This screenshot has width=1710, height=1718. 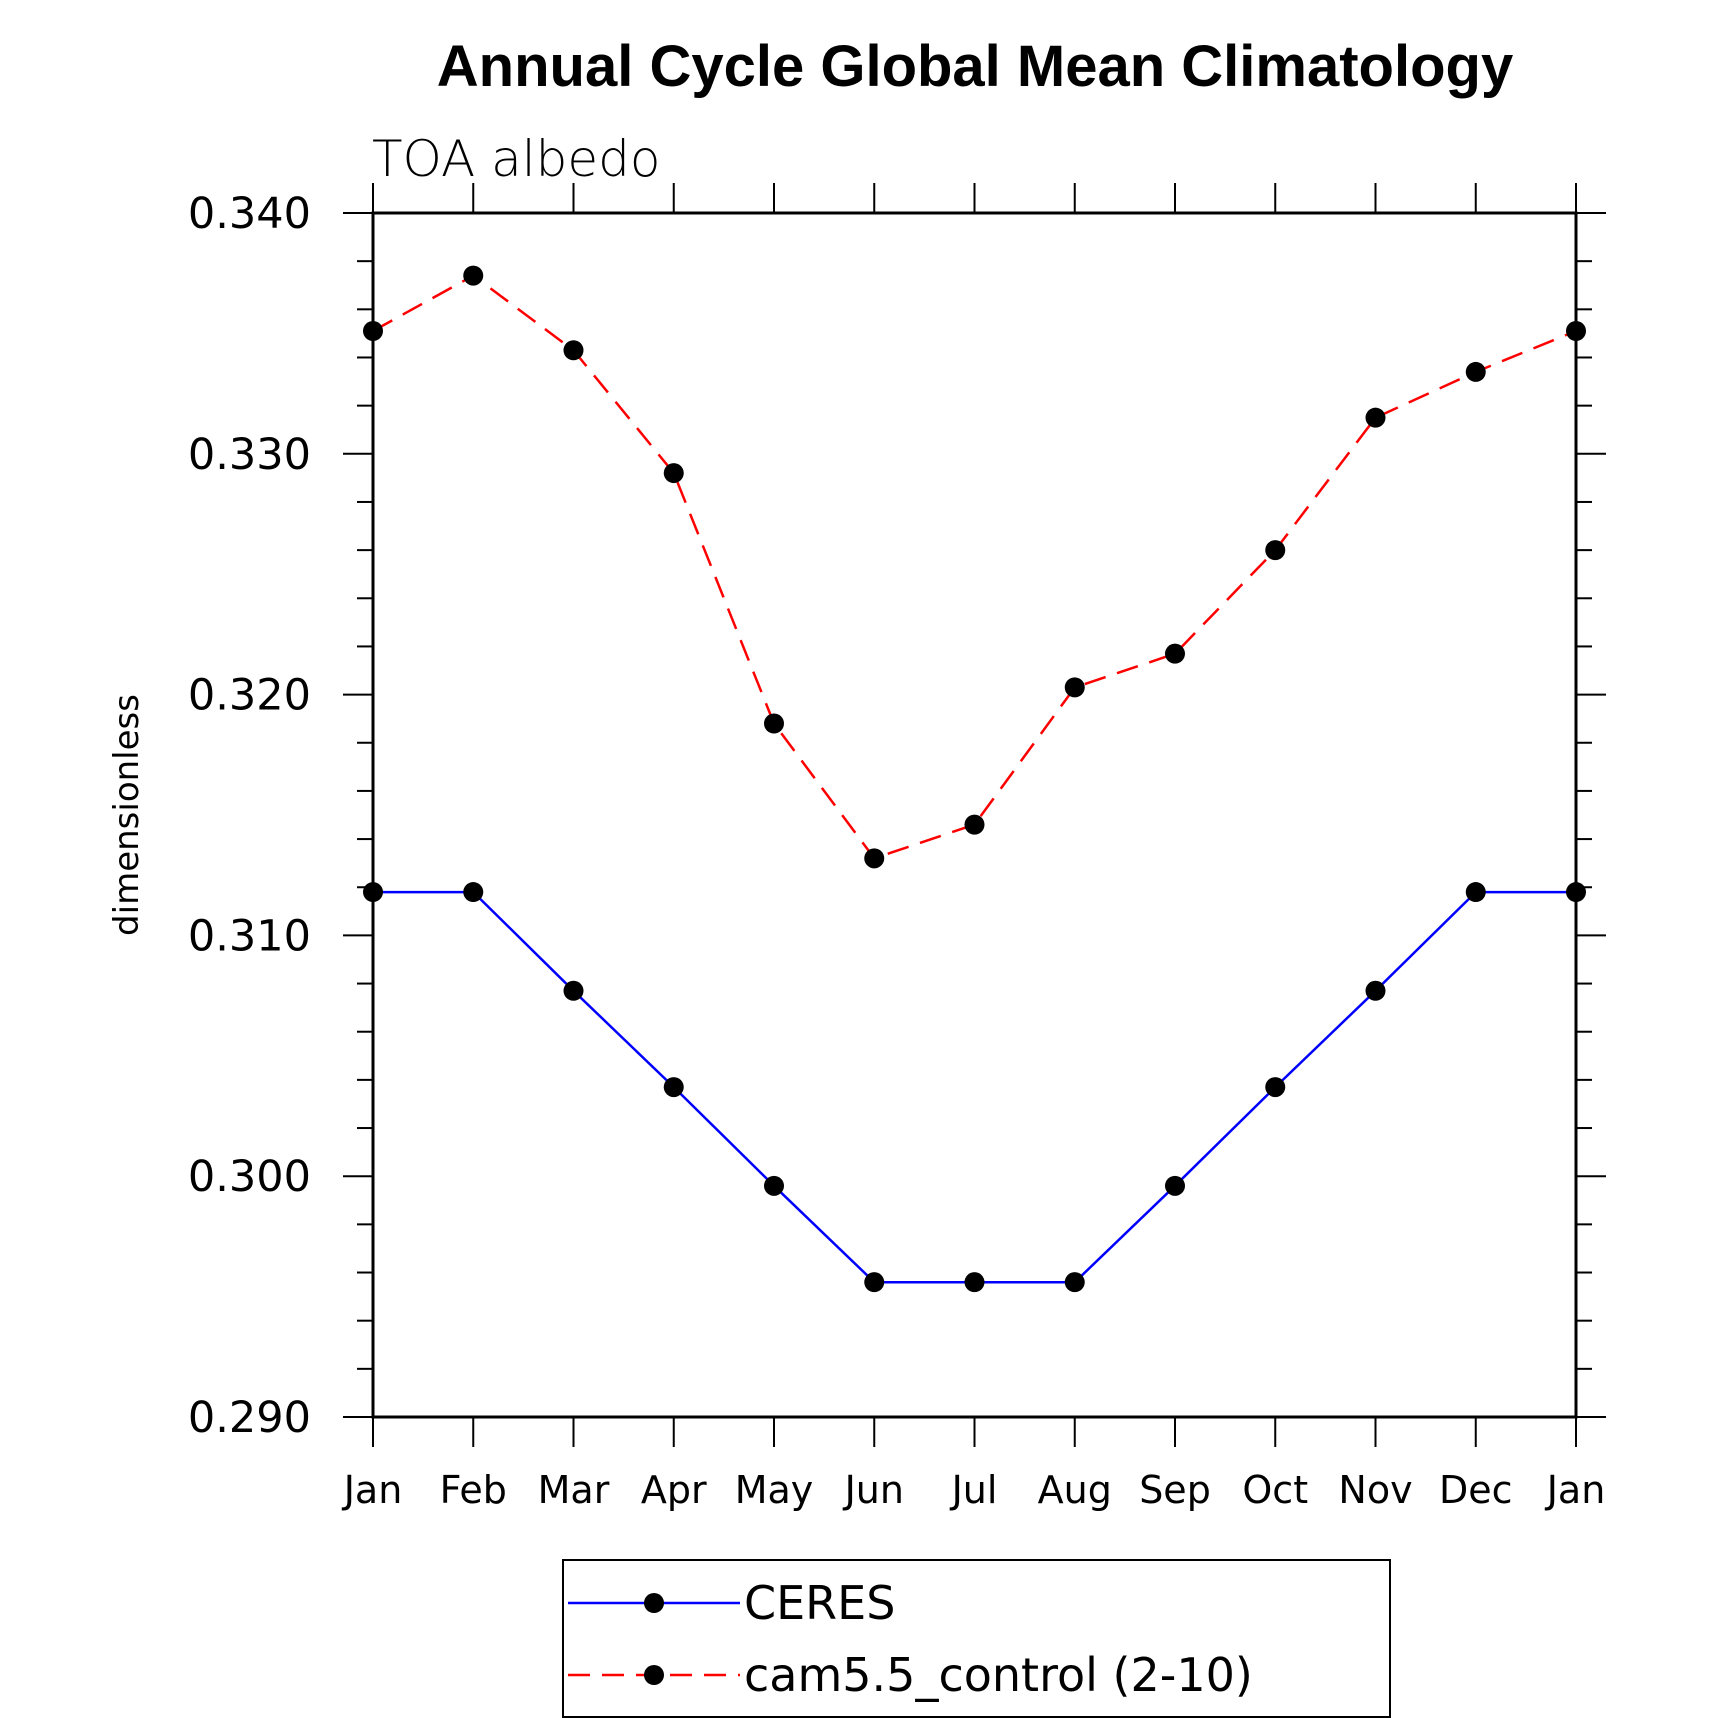 I want to click on x-tick-label: Apr, so click(x=674, y=1490).